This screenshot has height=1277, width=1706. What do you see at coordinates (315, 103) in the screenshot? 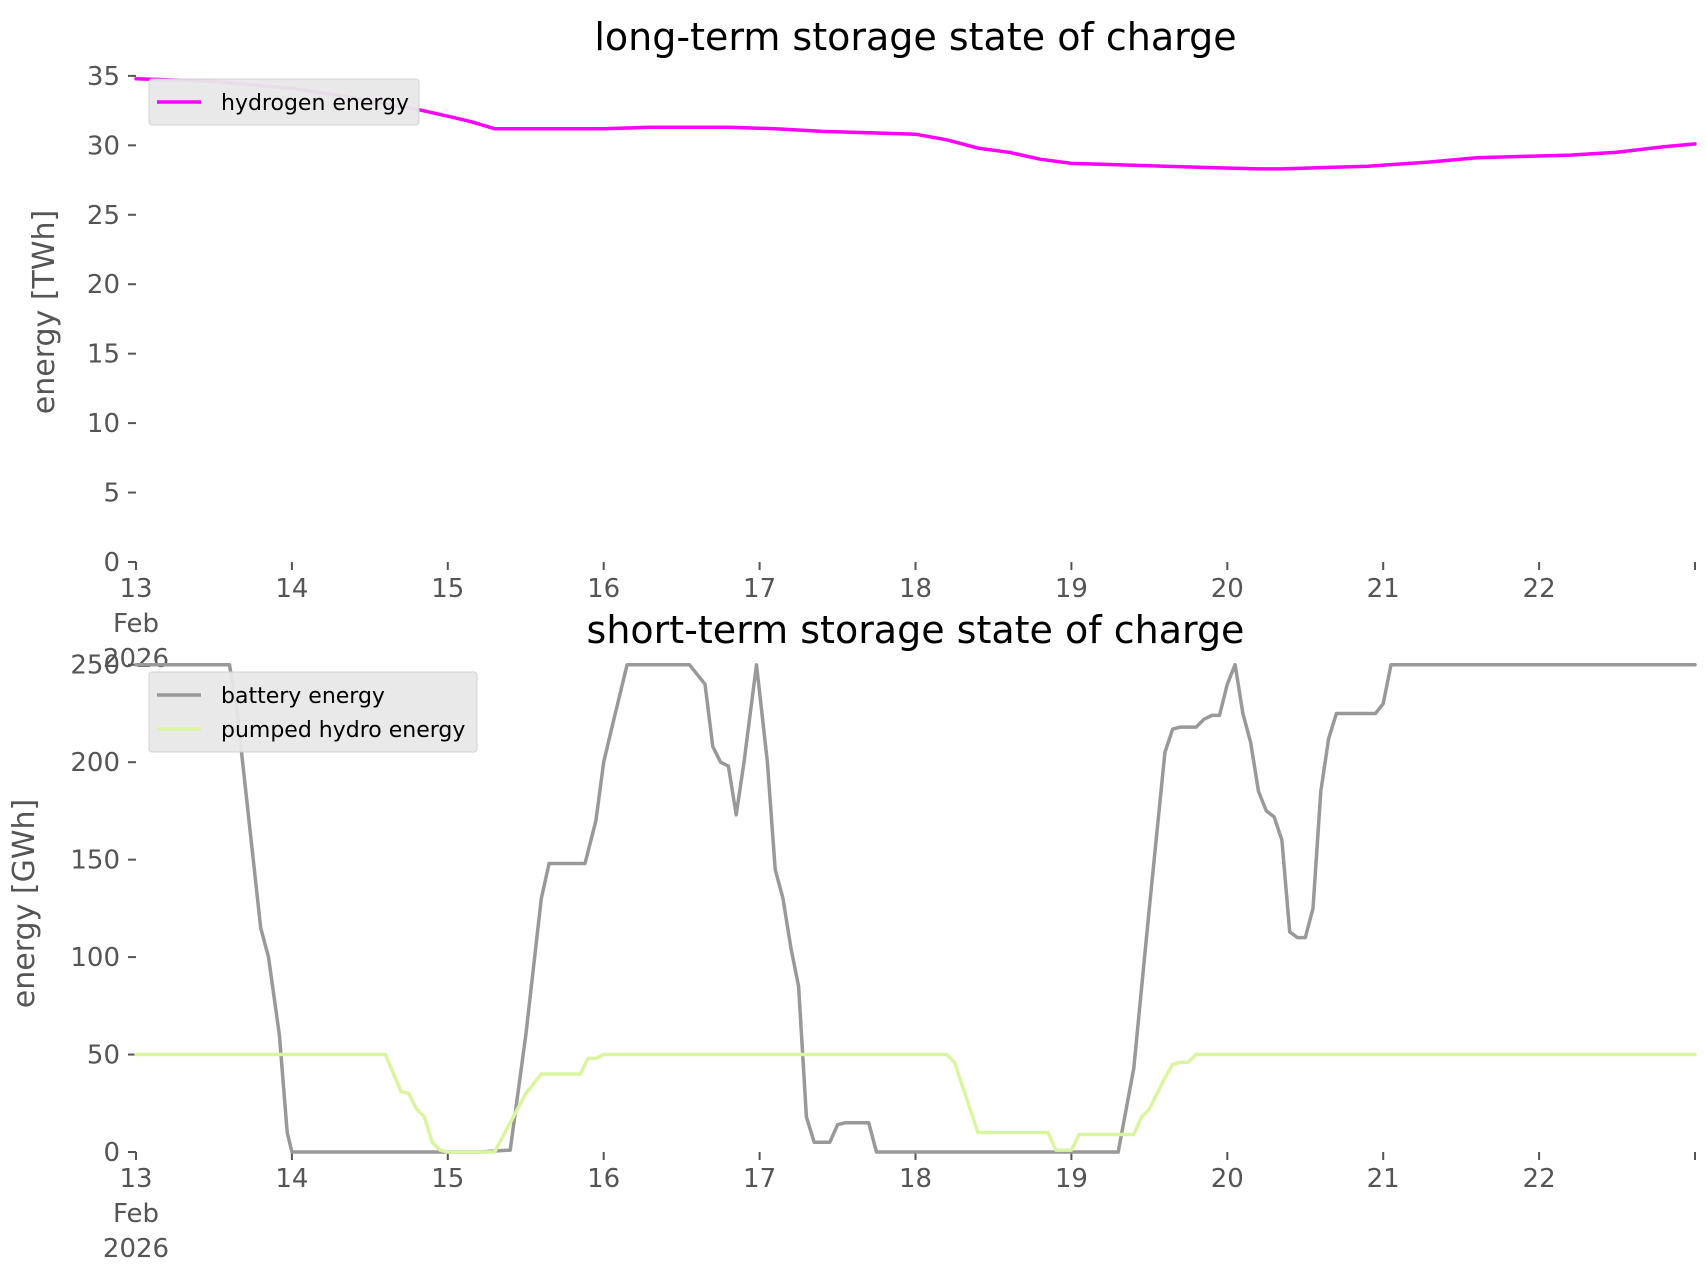
I see `legend-label: hydrogen energy` at bounding box center [315, 103].